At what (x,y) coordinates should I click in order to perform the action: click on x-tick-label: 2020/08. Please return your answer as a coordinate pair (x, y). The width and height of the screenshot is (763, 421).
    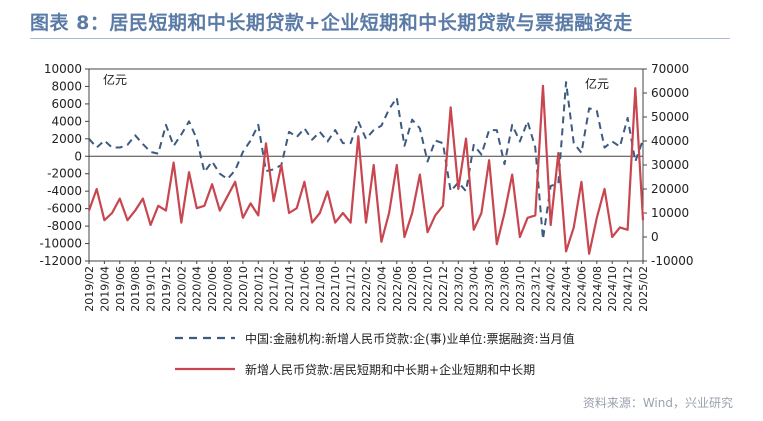
    Looking at the image, I should click on (228, 289).